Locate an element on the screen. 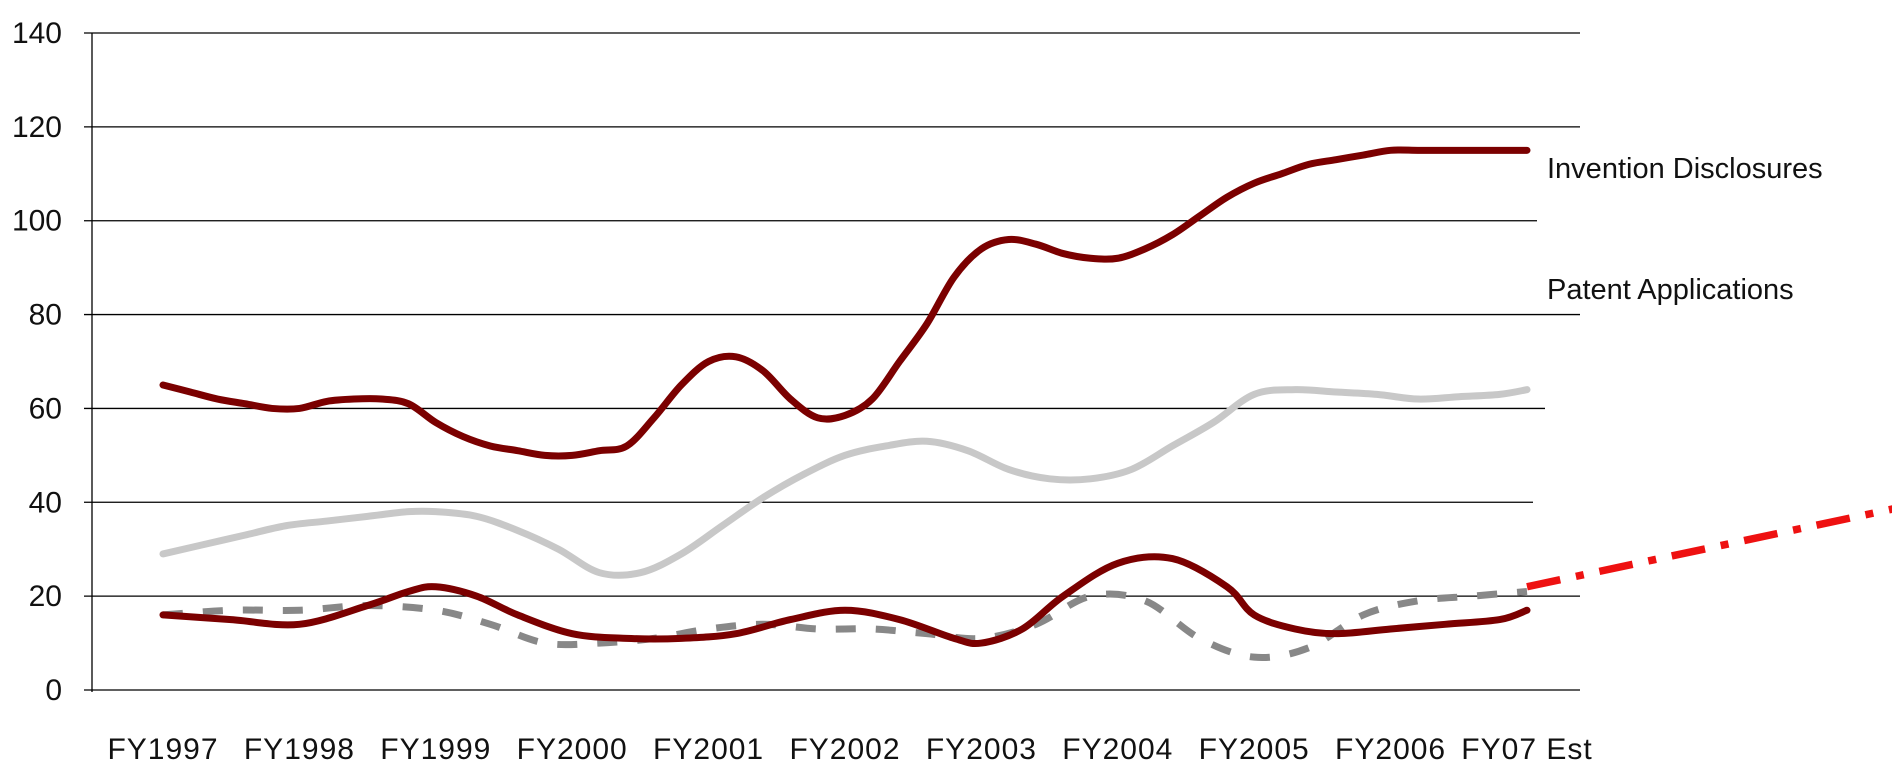 The width and height of the screenshot is (1892, 763). x-tick-label: FY2004 is located at coordinates (1117, 748).